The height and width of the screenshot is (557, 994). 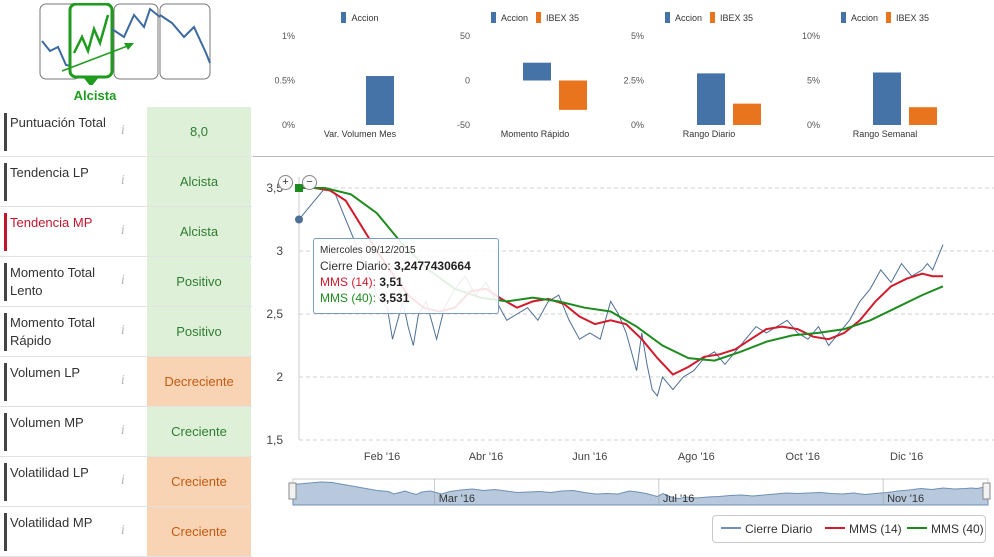 I want to click on mini-tick-label: -50, so click(x=463, y=124).